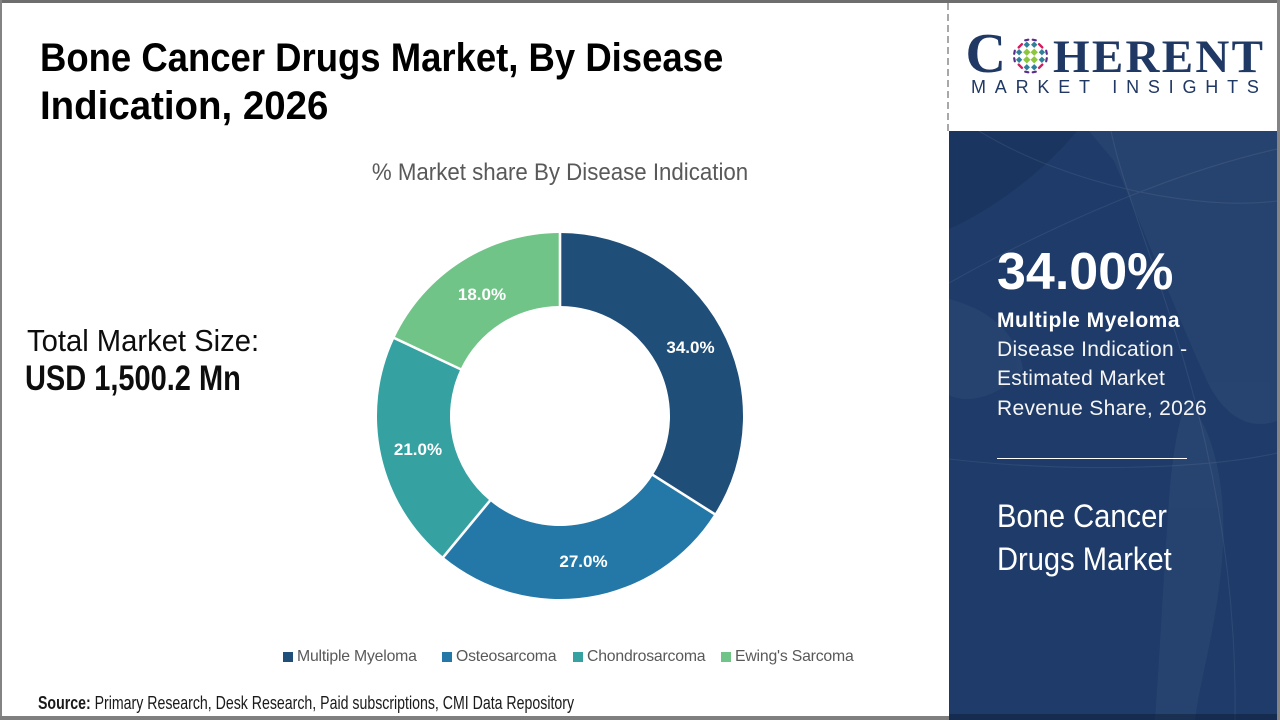  I want to click on svg-text: MARKET INSIGHTS, so click(1119, 87).